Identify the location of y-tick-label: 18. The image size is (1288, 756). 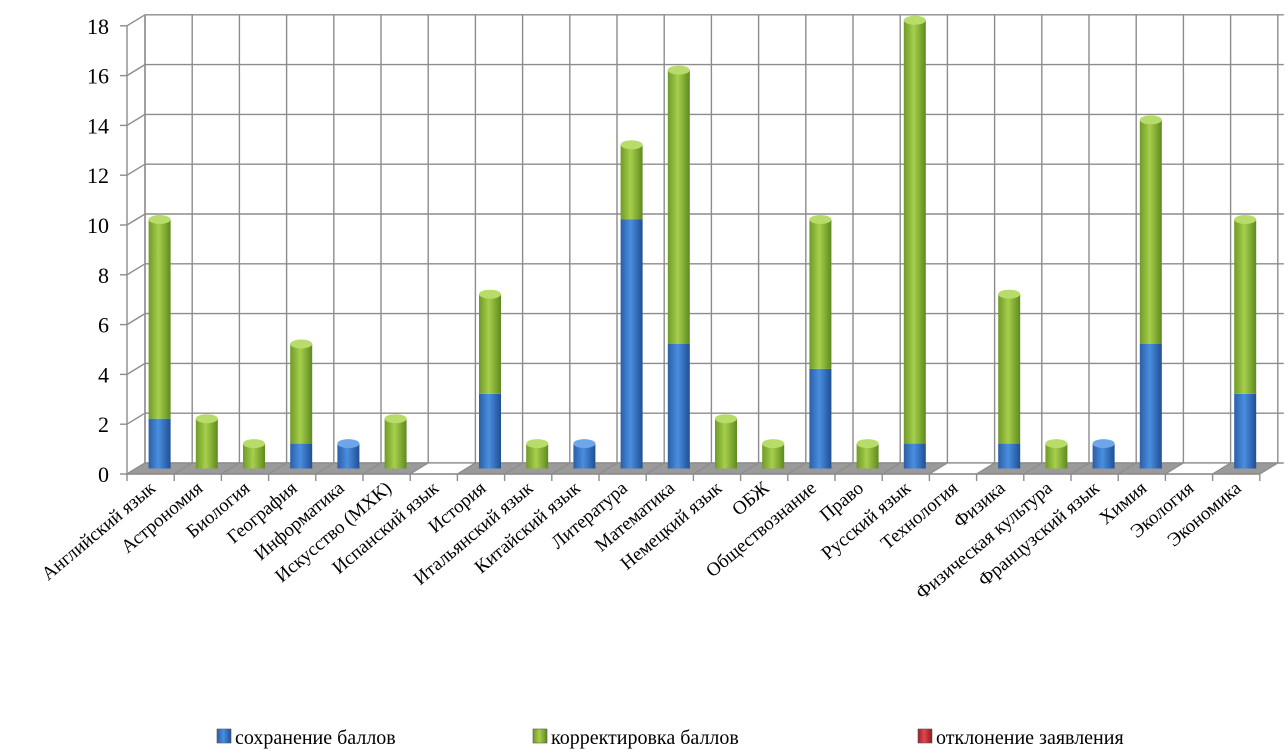
(98, 26).